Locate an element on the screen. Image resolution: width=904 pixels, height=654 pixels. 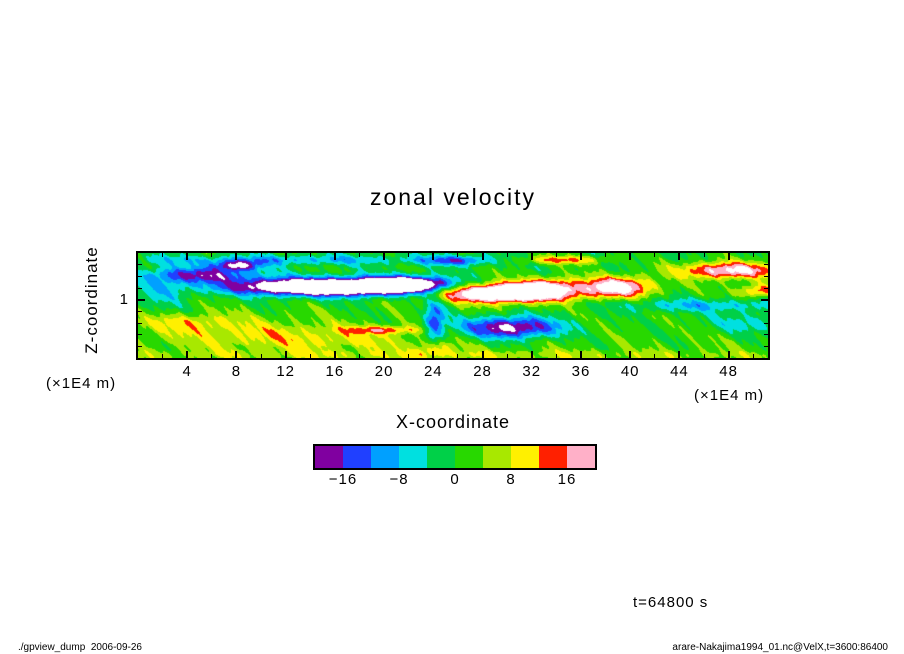
colorbar-label: −8 is located at coordinates (399, 479).